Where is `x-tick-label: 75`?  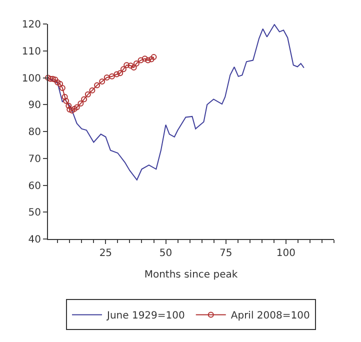 x-tick-label: 75 is located at coordinates (225, 253).